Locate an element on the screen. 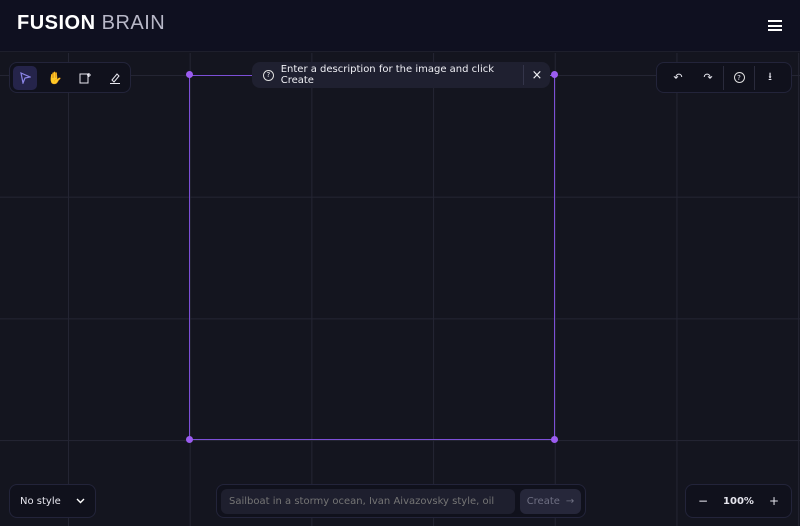 The image size is (800, 526). prompt-input is located at coordinates (368, 501).